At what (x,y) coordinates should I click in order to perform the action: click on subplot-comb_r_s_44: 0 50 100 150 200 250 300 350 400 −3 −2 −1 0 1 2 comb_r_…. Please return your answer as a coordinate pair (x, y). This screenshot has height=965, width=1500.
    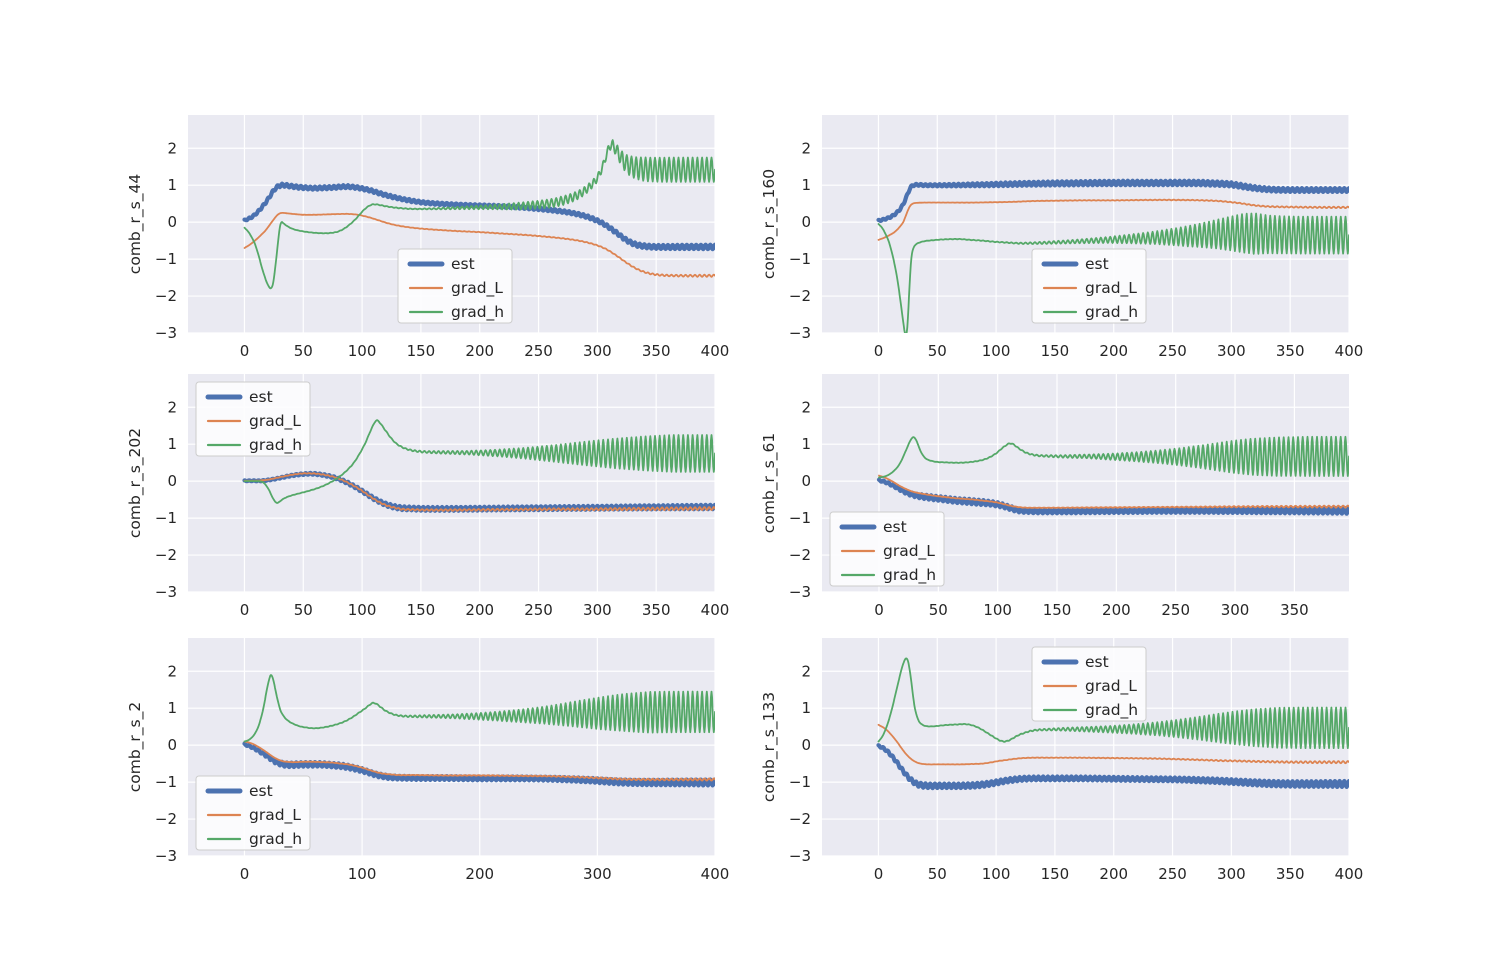
    Looking at the image, I should click on (427, 237).